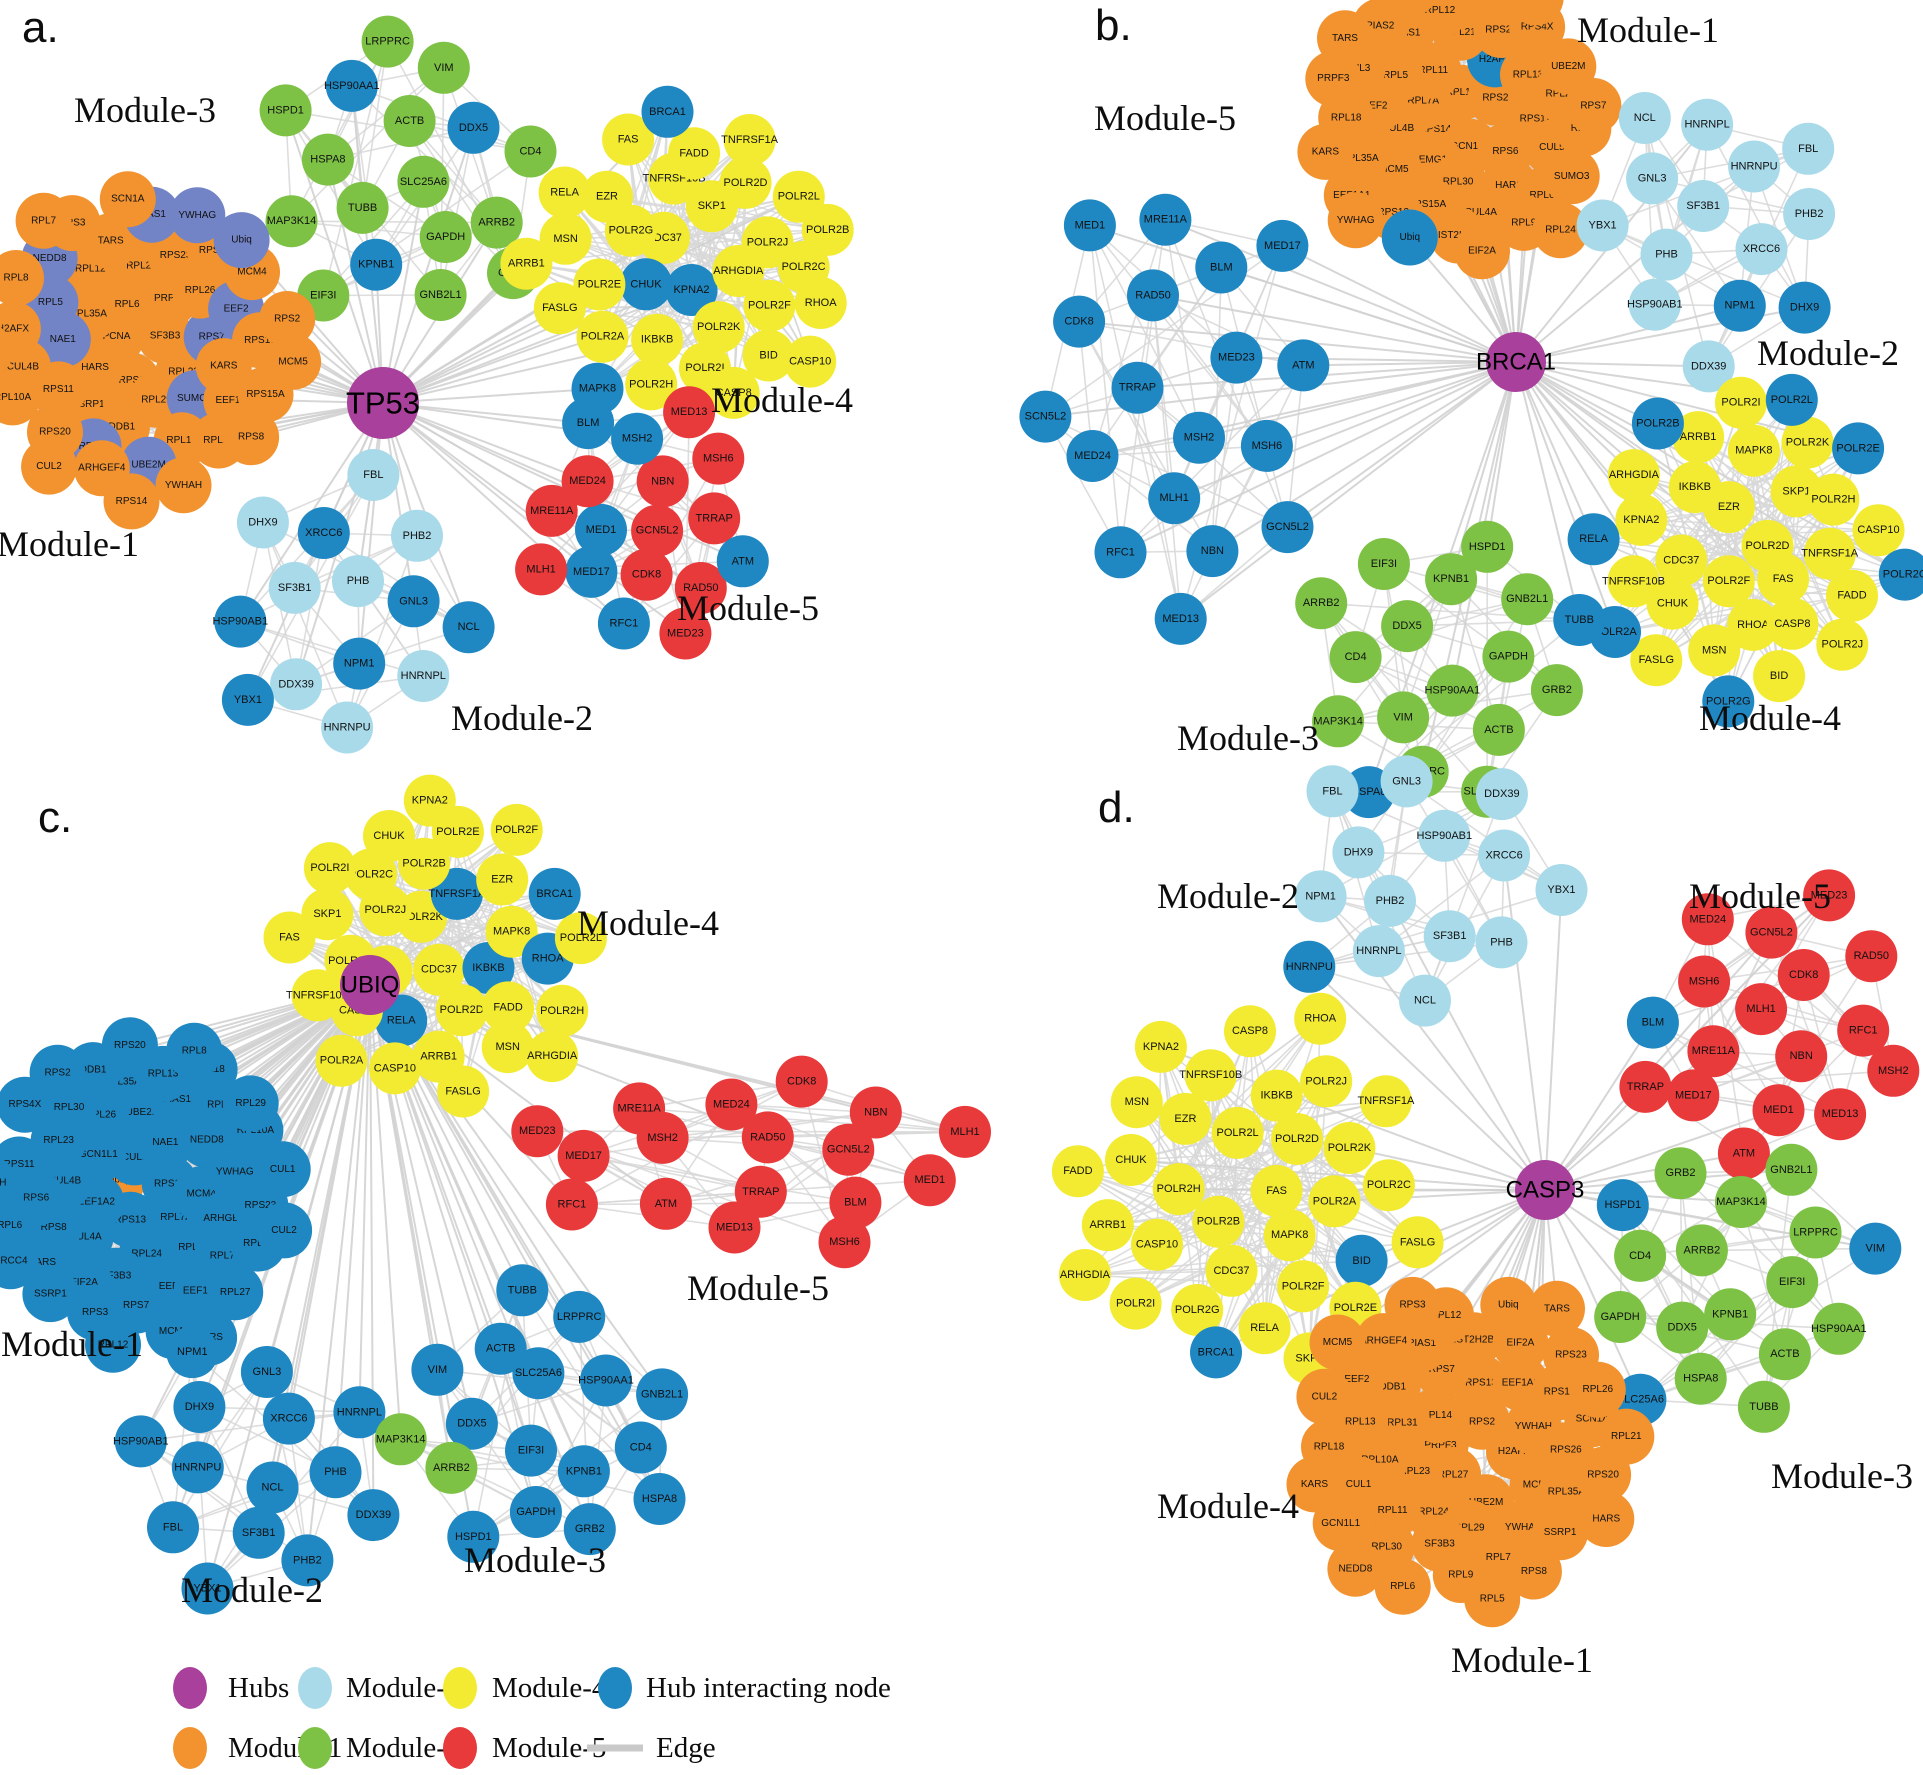 Image resolution: width=1923 pixels, height=1775 pixels. What do you see at coordinates (1411, 8) in the screenshot?
I see `gene-node: ERCC4` at bounding box center [1411, 8].